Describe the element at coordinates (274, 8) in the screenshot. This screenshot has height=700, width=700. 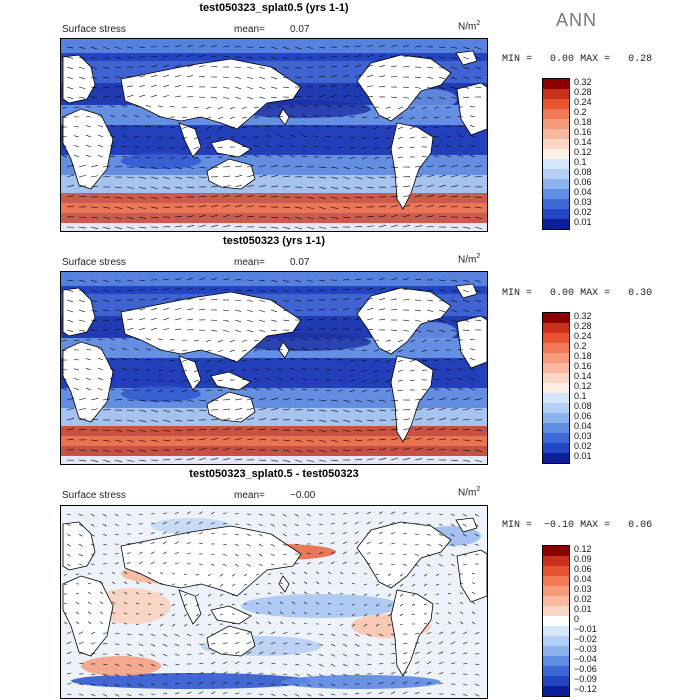
I see `panel-1-title: test050323_splat0.5 (yrs 1-1)` at that location.